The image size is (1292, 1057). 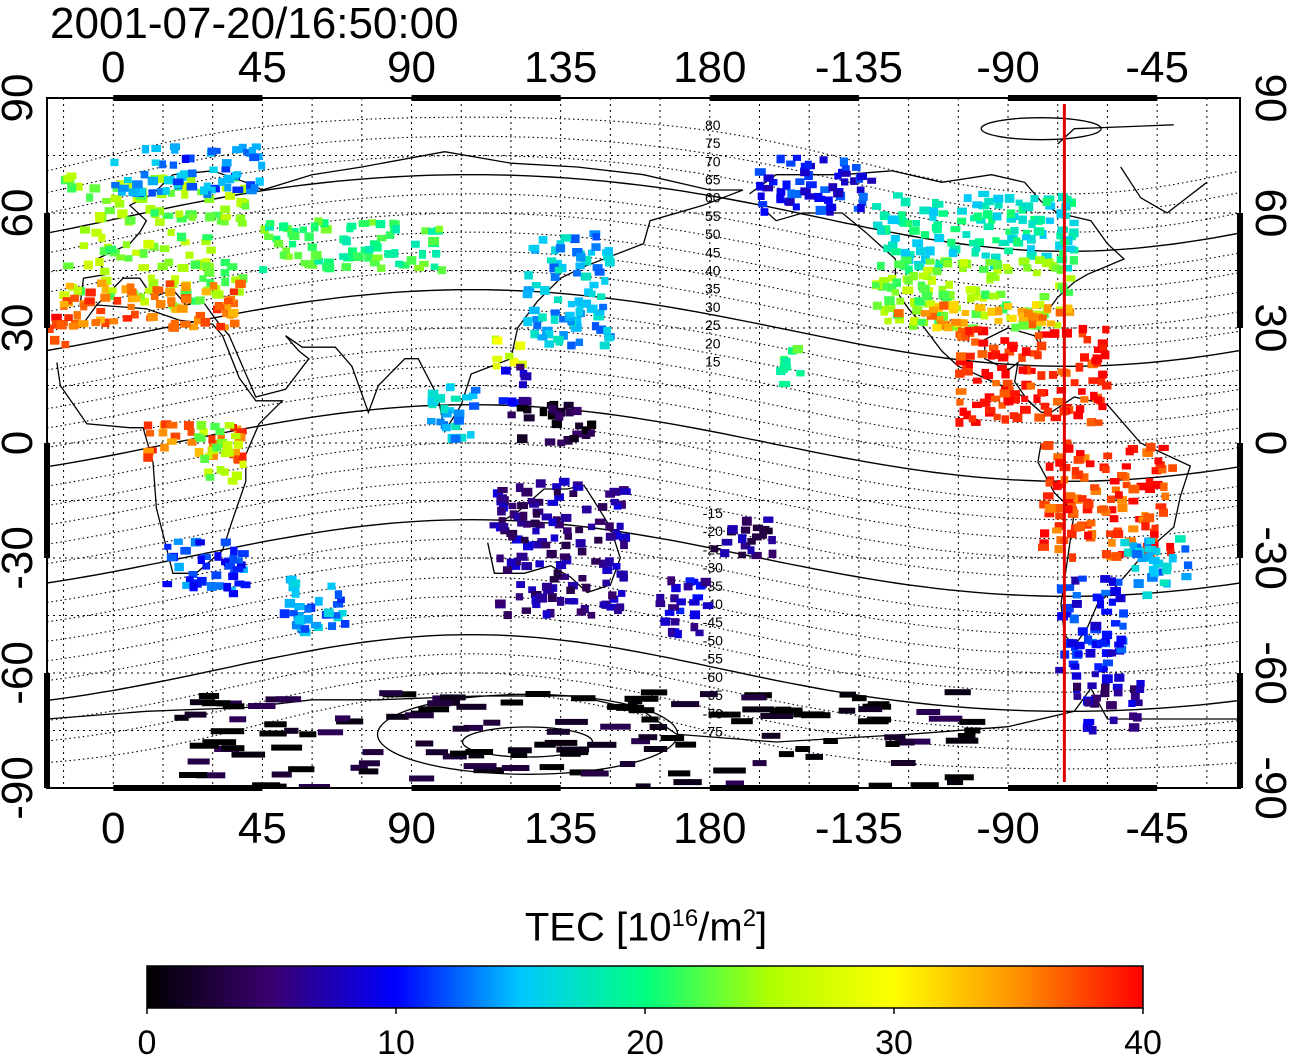 What do you see at coordinates (1240, 270) in the screenshot?
I see `frame-segment` at bounding box center [1240, 270].